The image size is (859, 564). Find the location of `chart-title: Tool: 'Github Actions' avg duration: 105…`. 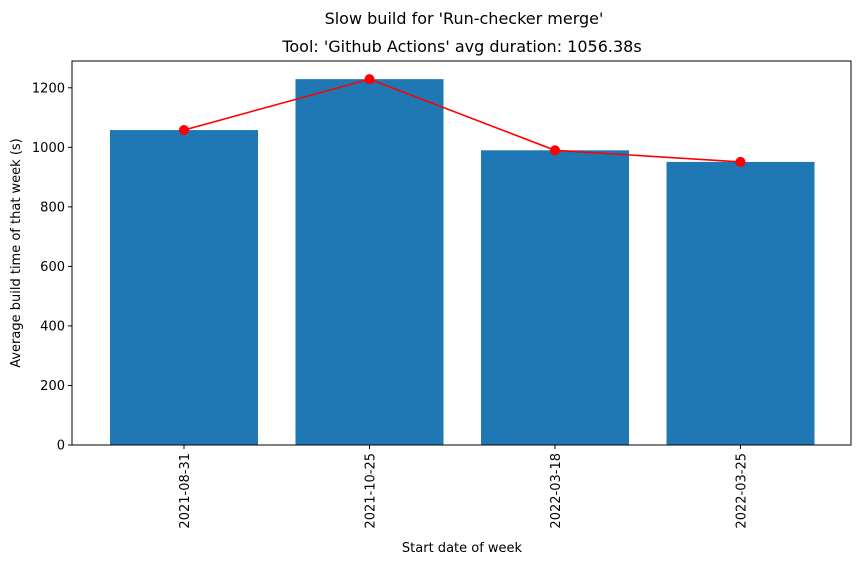

chart-title: Tool: 'Github Actions' avg duration: 105… is located at coordinates (461, 46).